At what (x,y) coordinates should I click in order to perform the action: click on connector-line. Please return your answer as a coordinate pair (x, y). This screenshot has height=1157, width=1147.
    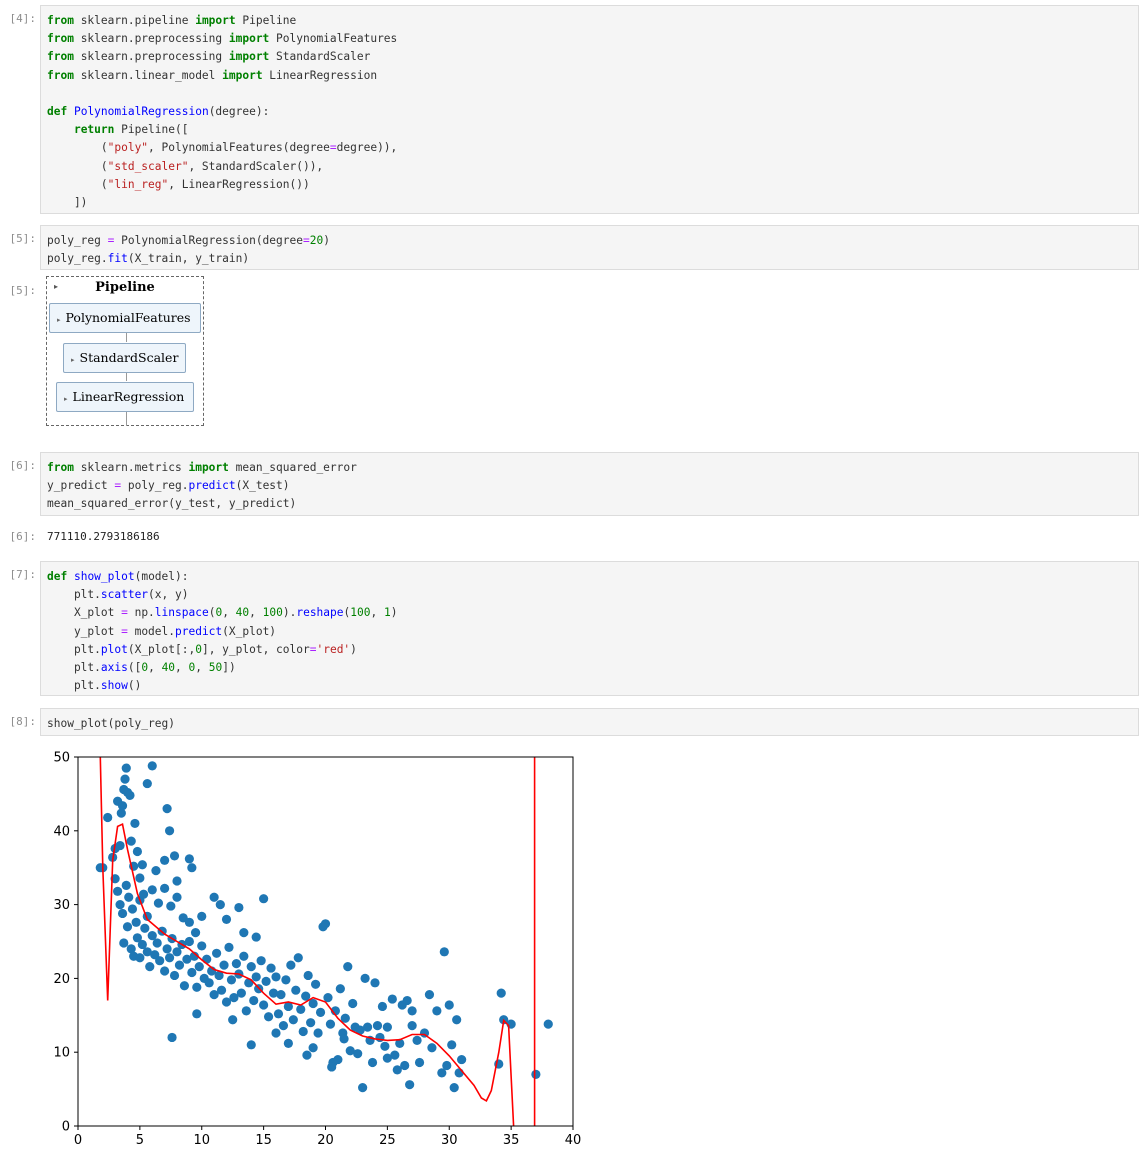
    Looking at the image, I should click on (126, 377).